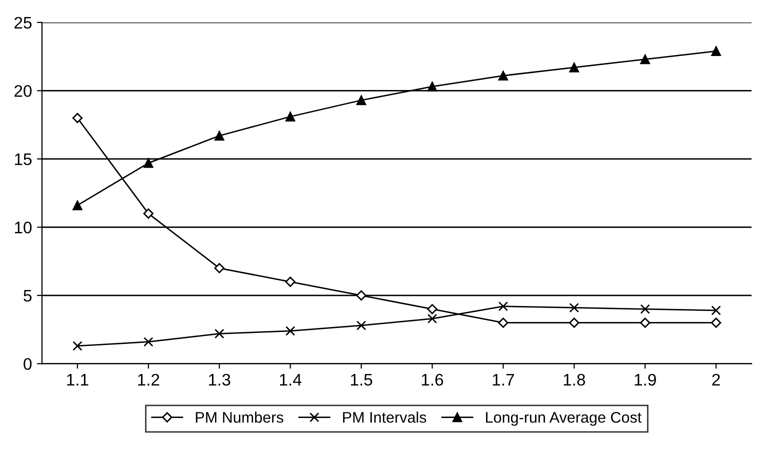 The width and height of the screenshot is (763, 449). I want to click on x-tick-label: 1.2, so click(149, 380).